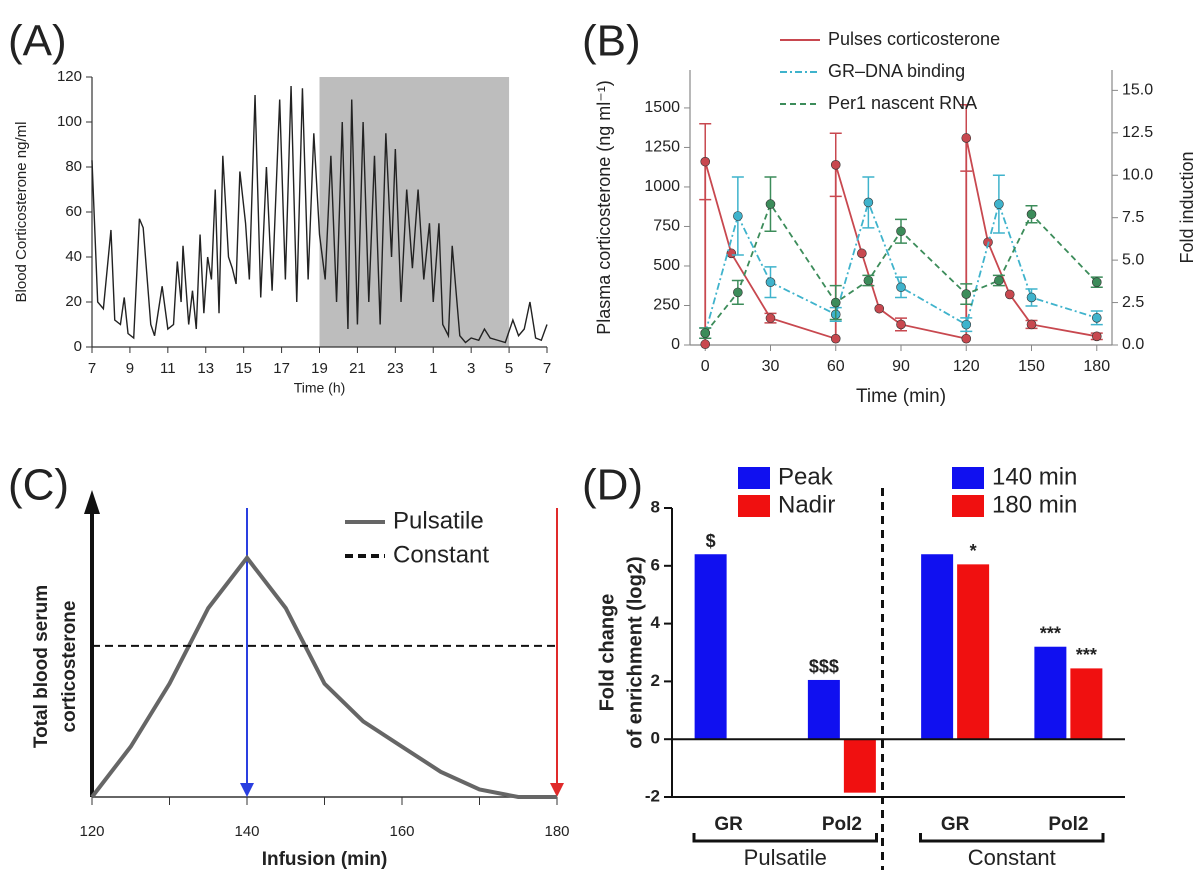  Describe the element at coordinates (806, 504) in the screenshot. I see `legend-label: Nadir` at that location.